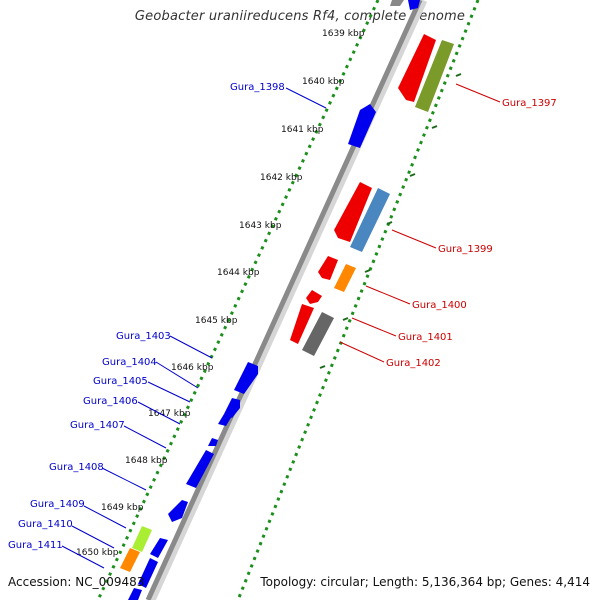  What do you see at coordinates (362, 126) in the screenshot?
I see `gene-Gura_1398-cds` at bounding box center [362, 126].